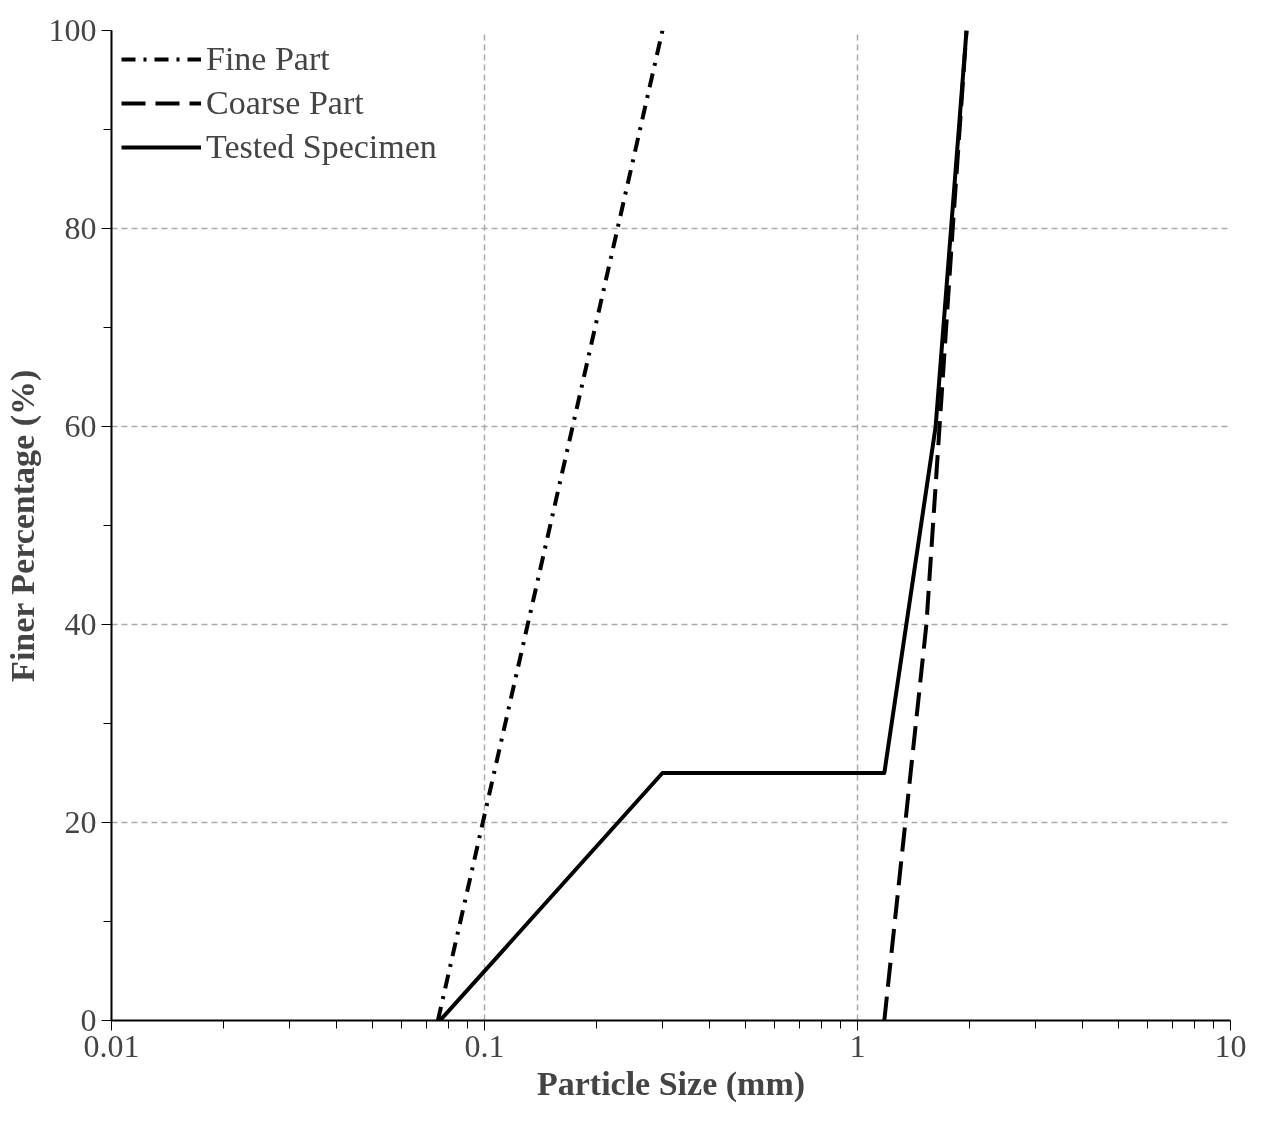  Describe the element at coordinates (72, 30) in the screenshot. I see `y-tick-label: 100` at that location.